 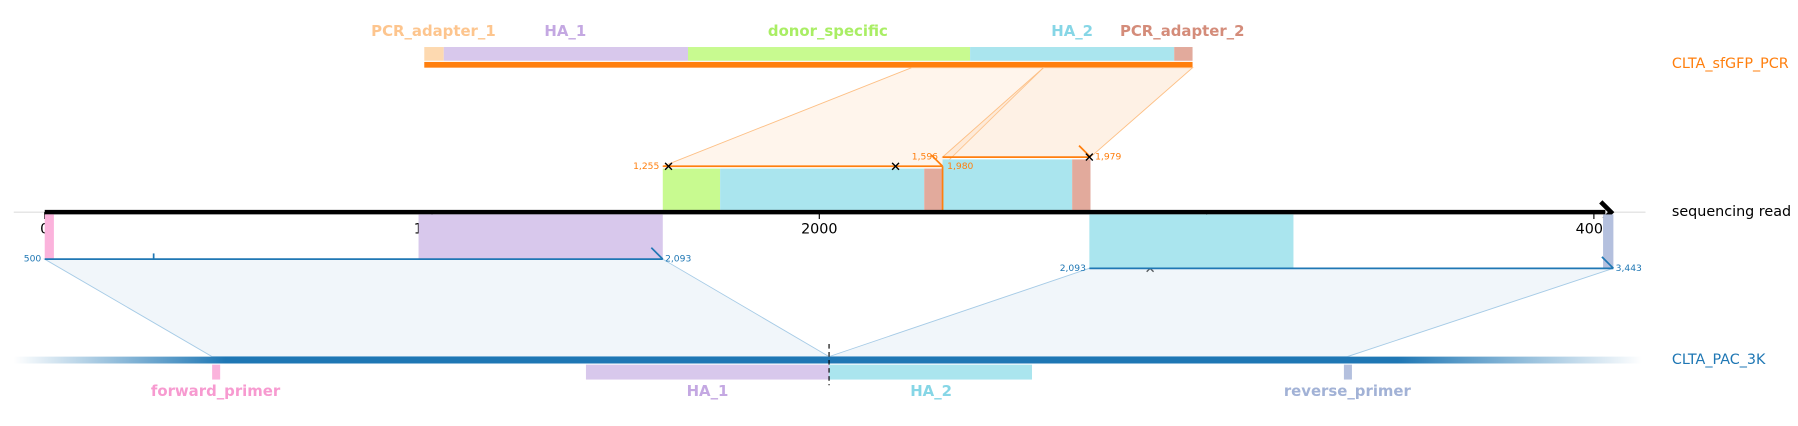 What do you see at coordinates (33, 259) in the screenshot?
I see `coordinate-label: 500` at bounding box center [33, 259].